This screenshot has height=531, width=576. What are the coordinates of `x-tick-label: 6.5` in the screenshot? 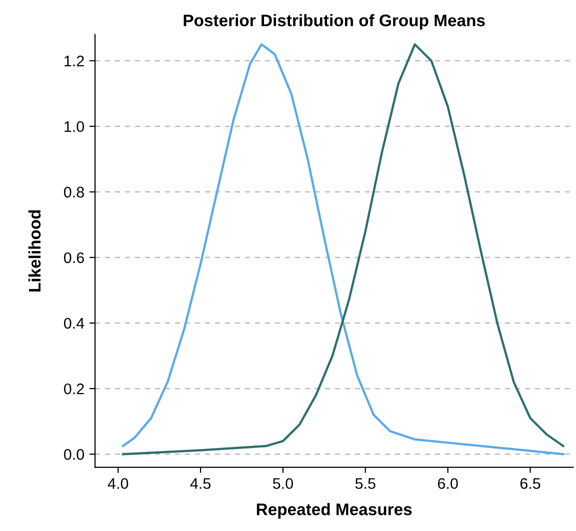 It's located at (530, 483).